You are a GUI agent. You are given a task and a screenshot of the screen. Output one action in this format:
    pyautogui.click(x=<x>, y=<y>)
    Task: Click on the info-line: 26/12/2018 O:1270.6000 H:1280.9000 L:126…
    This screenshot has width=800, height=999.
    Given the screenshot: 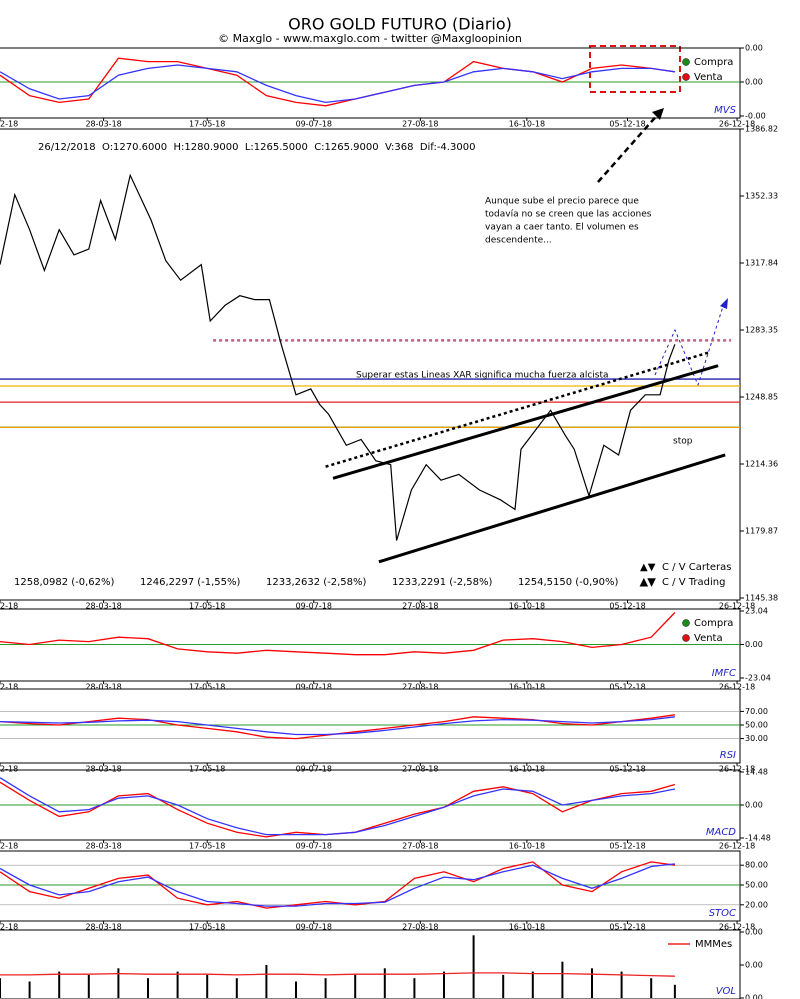 What is the action you would take?
    pyautogui.click(x=256, y=147)
    